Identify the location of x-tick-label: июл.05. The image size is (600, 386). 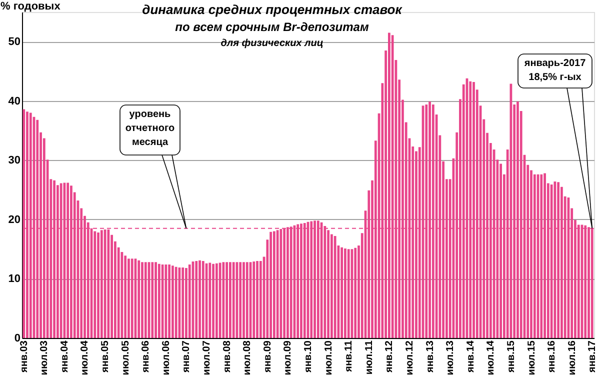
(126, 358).